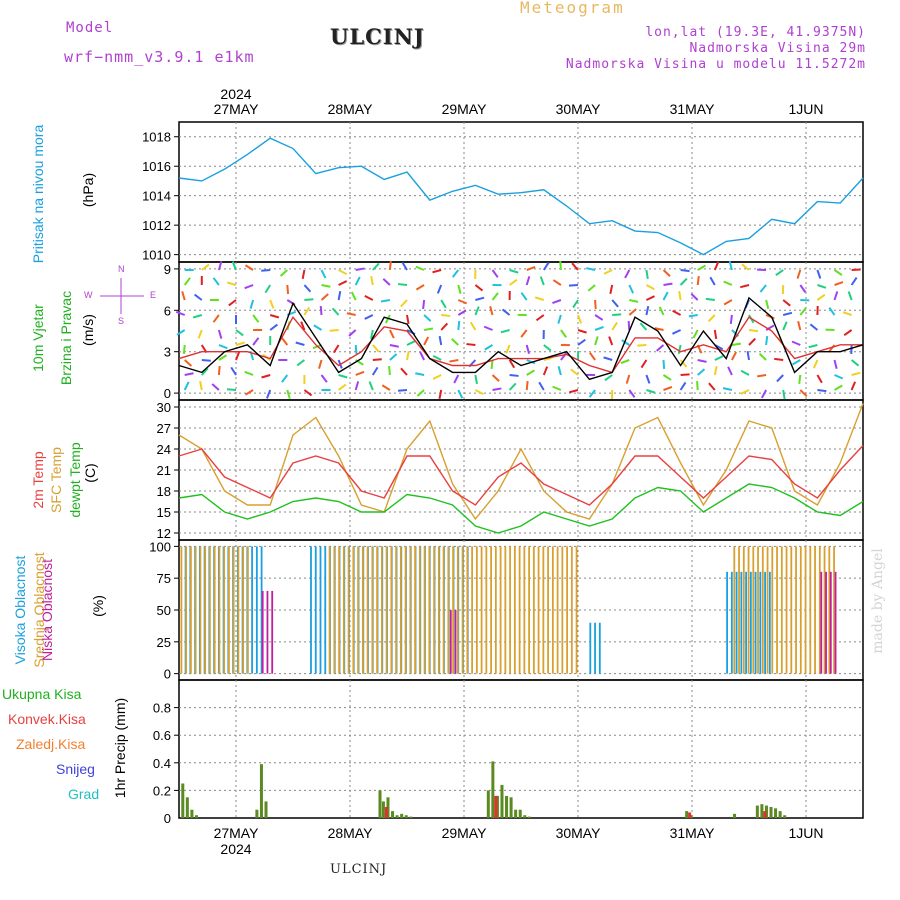 This screenshot has width=900, height=900. What do you see at coordinates (164, 512) in the screenshot?
I see `y-tick-label: 15` at bounding box center [164, 512].